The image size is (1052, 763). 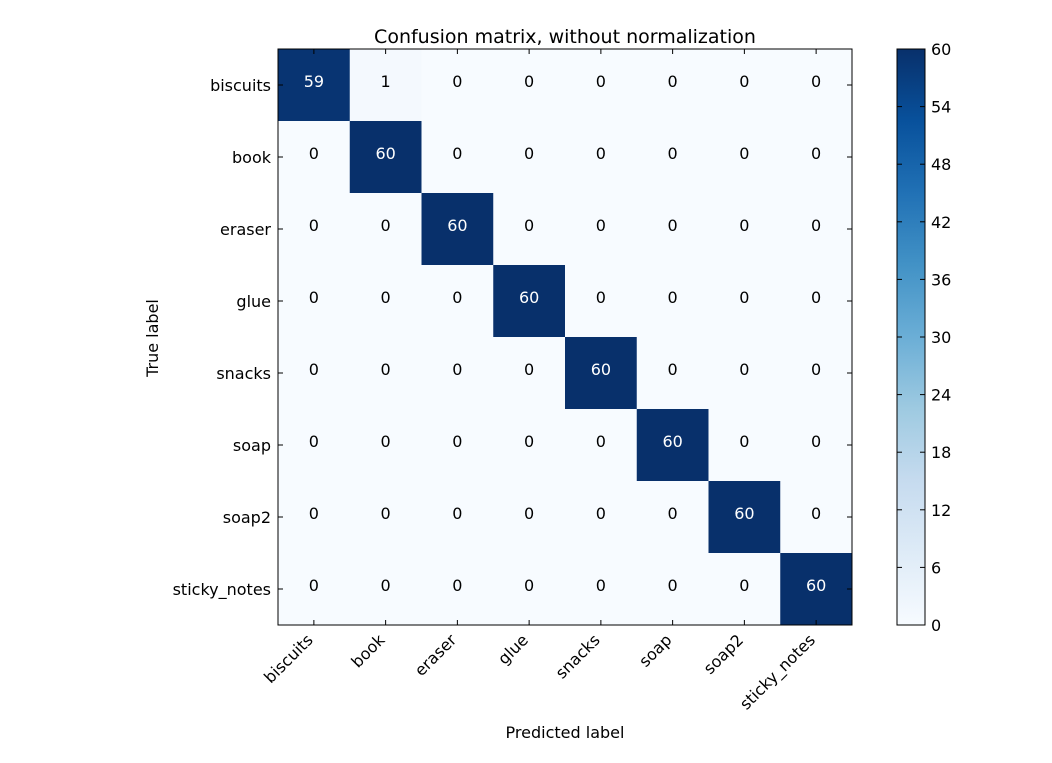 What do you see at coordinates (288, 658) in the screenshot?
I see `x-tick-label: biscuits` at bounding box center [288, 658].